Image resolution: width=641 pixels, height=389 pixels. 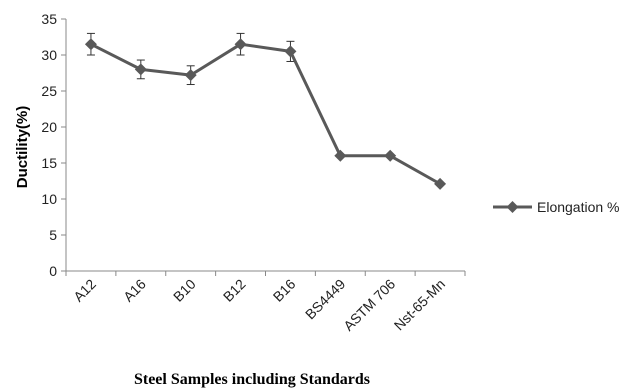 What do you see at coordinates (190, 59) in the screenshot?
I see `error-bars` at bounding box center [190, 59].